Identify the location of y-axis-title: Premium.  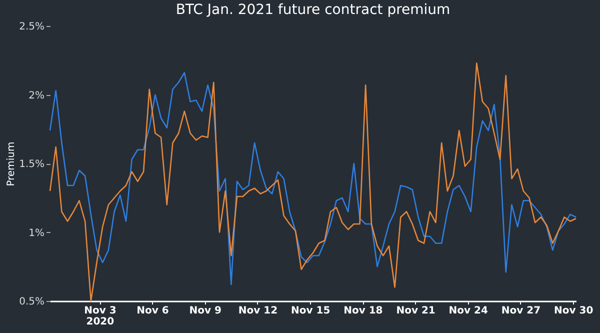
(12, 164).